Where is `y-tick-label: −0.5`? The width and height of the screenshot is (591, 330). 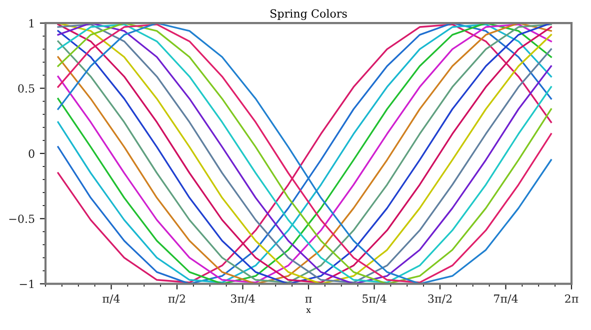
y-tick-label: −0.5 is located at coordinates (21, 219).